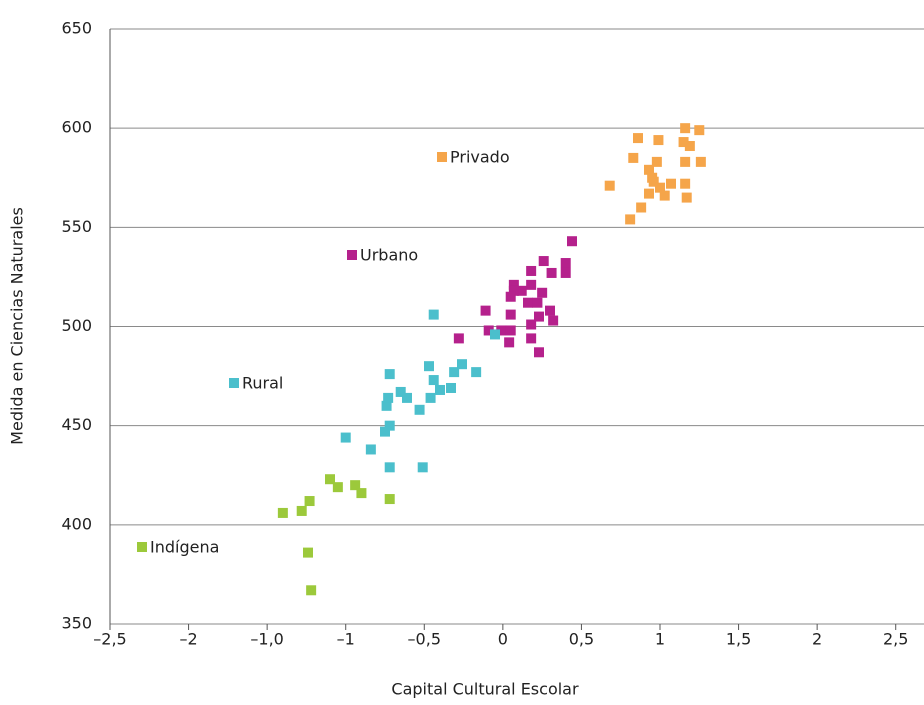  Describe the element at coordinates (266, 639) in the screenshot. I see `x-tick-label: –1,0` at that location.